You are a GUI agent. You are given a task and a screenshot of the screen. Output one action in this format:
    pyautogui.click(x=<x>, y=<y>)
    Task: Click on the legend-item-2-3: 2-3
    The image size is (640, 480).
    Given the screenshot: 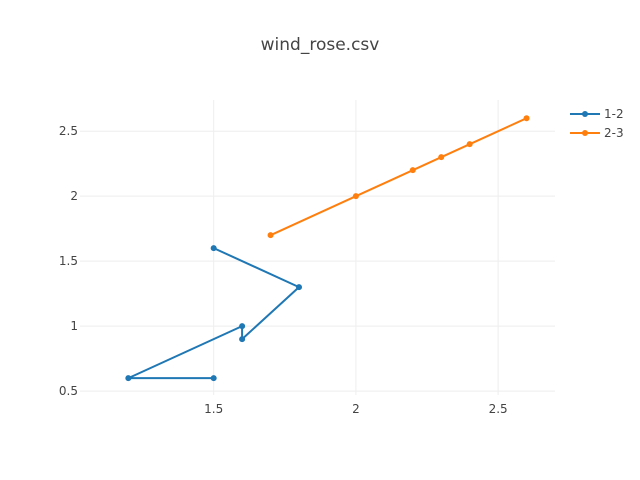 What is the action you would take?
    pyautogui.click(x=597, y=133)
    